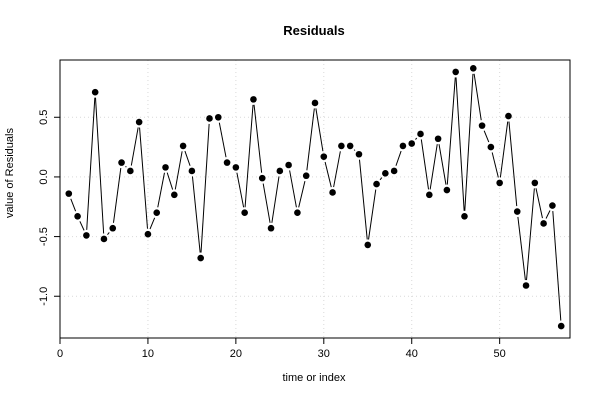 The image size is (599, 400). What do you see at coordinates (313, 30) in the screenshot?
I see `chart-title: Residuals` at bounding box center [313, 30].